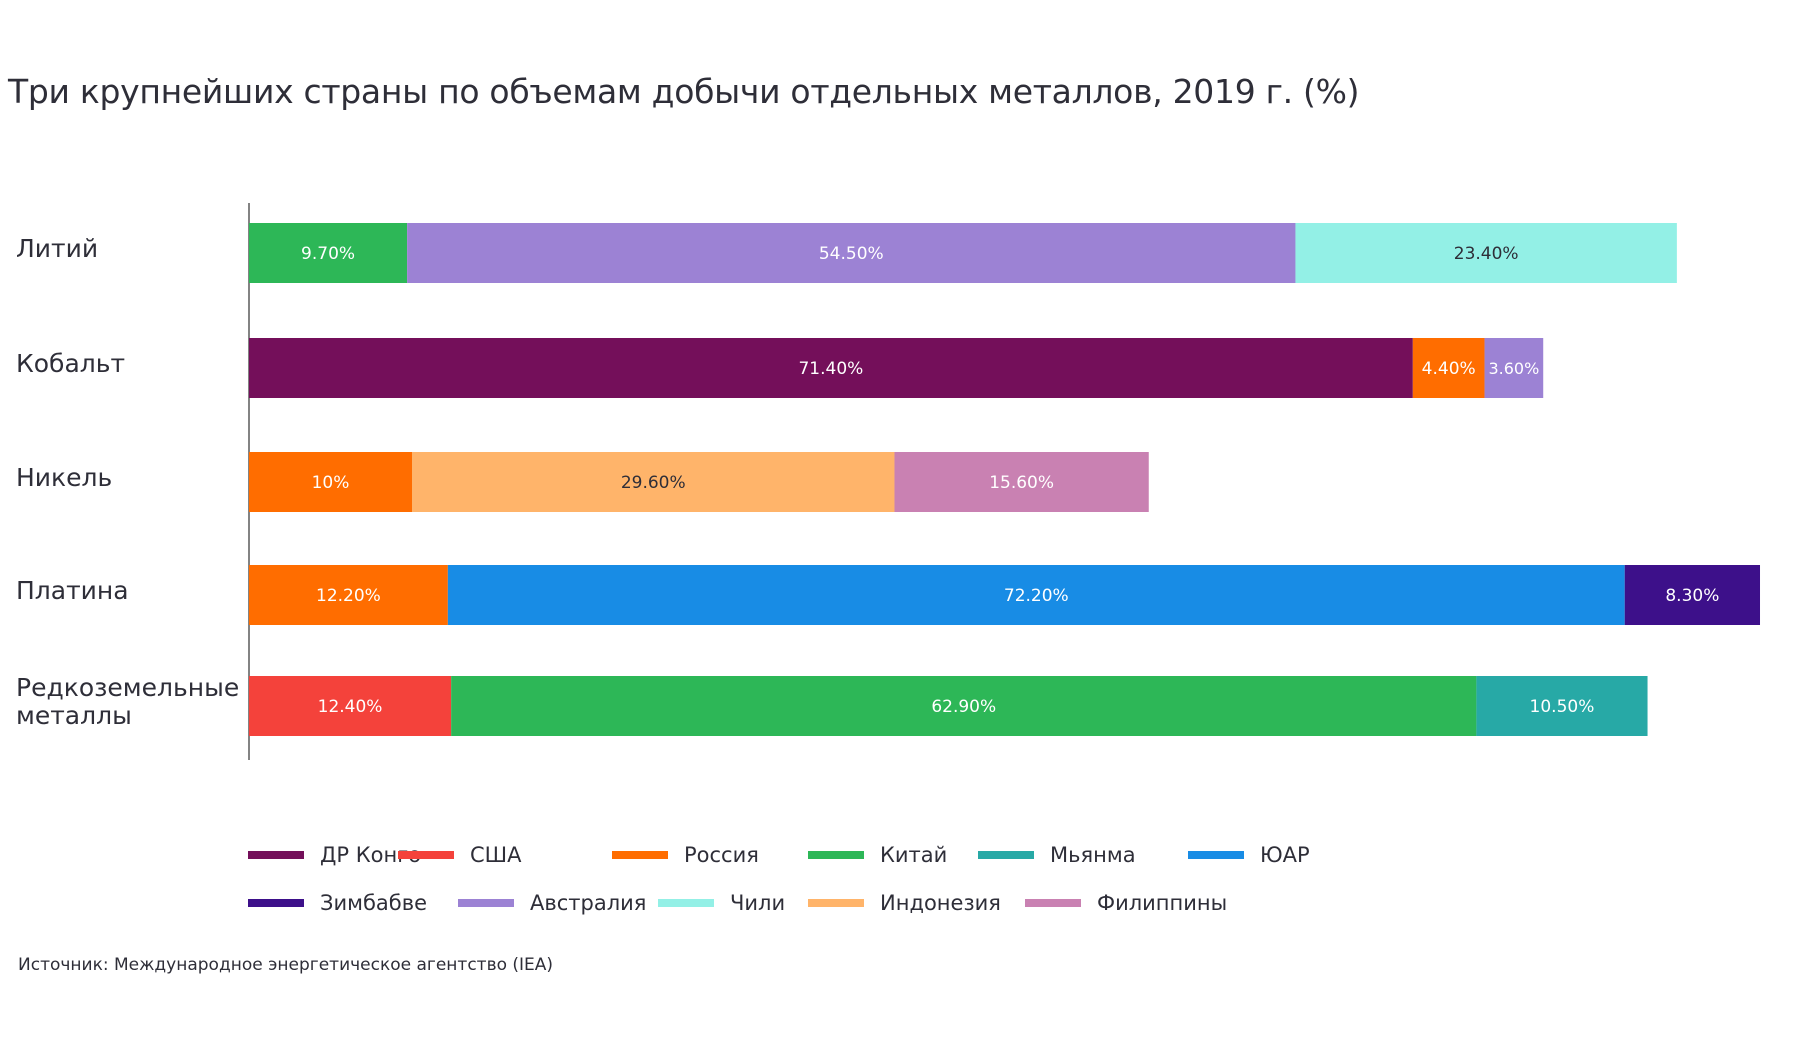 This screenshot has width=1800, height=1045. I want to click on data-label: 12.20%, so click(348, 596).